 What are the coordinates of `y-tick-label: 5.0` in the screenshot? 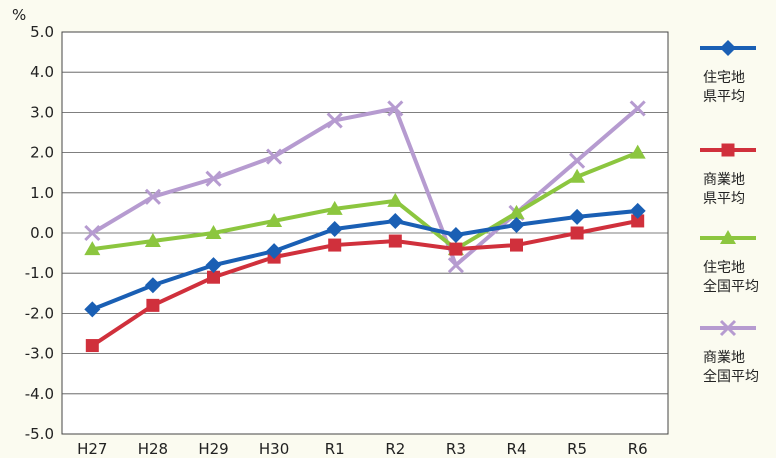 It's located at (42, 32).